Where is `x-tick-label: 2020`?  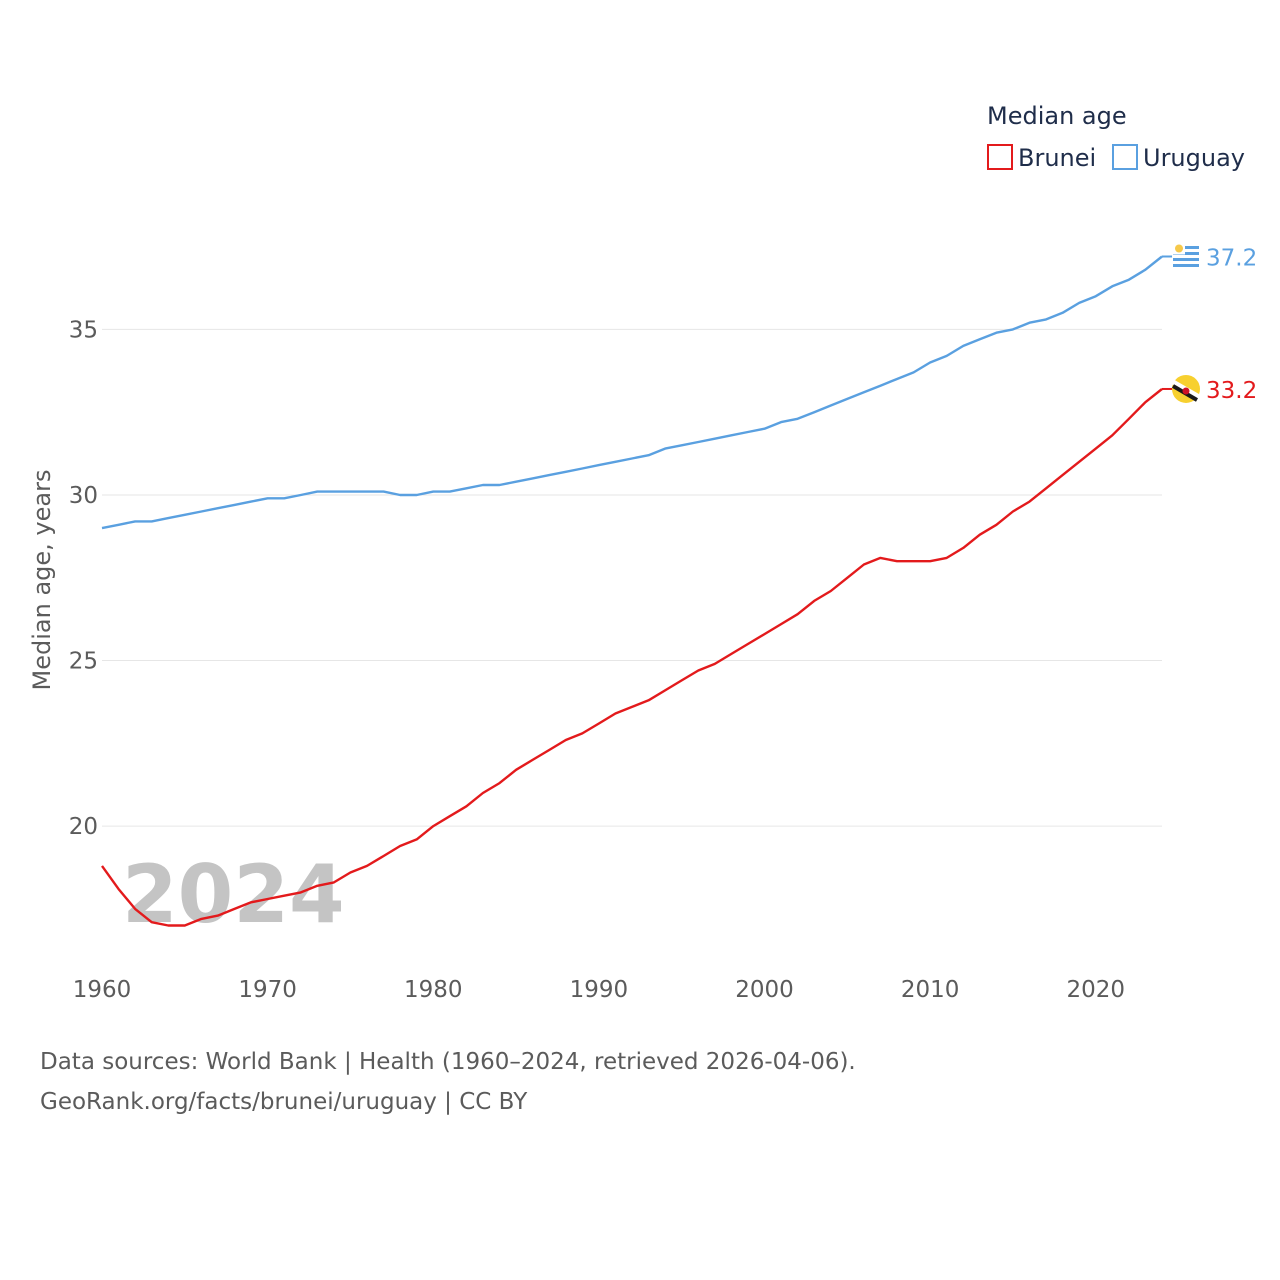 x-tick-label: 2020 is located at coordinates (1095, 990).